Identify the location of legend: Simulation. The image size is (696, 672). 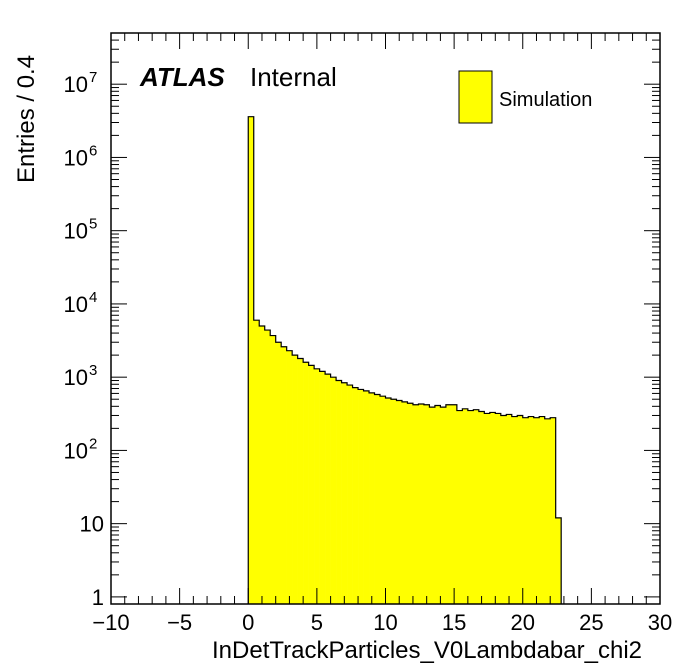
(525, 97).